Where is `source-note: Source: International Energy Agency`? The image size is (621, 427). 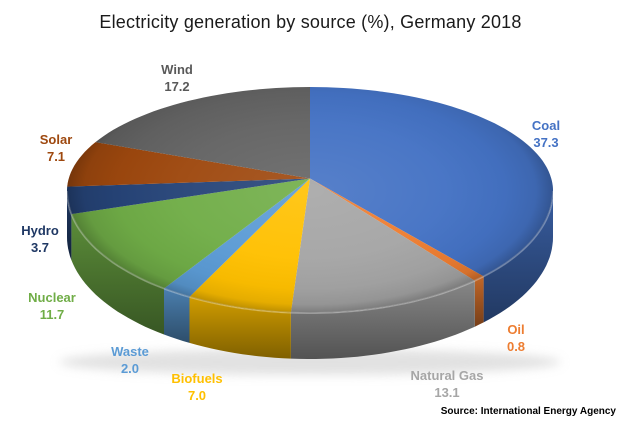 source-note: Source: International Energy Agency is located at coordinates (528, 411).